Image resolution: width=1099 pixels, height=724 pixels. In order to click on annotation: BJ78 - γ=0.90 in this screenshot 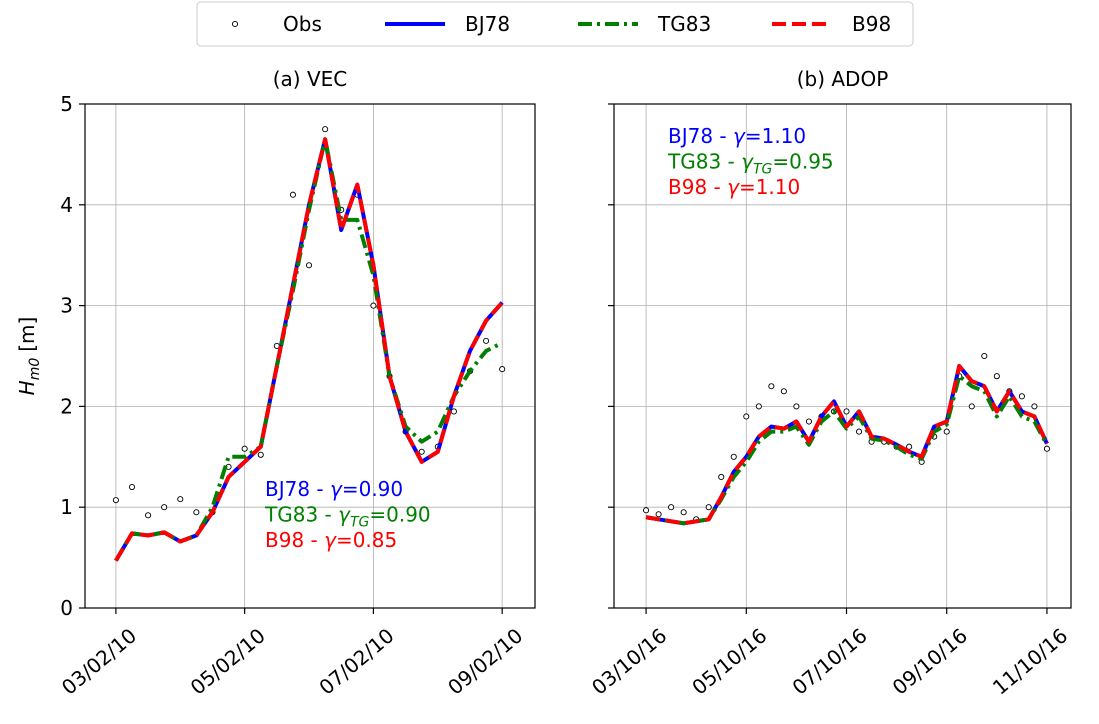, I will do `click(334, 489)`.